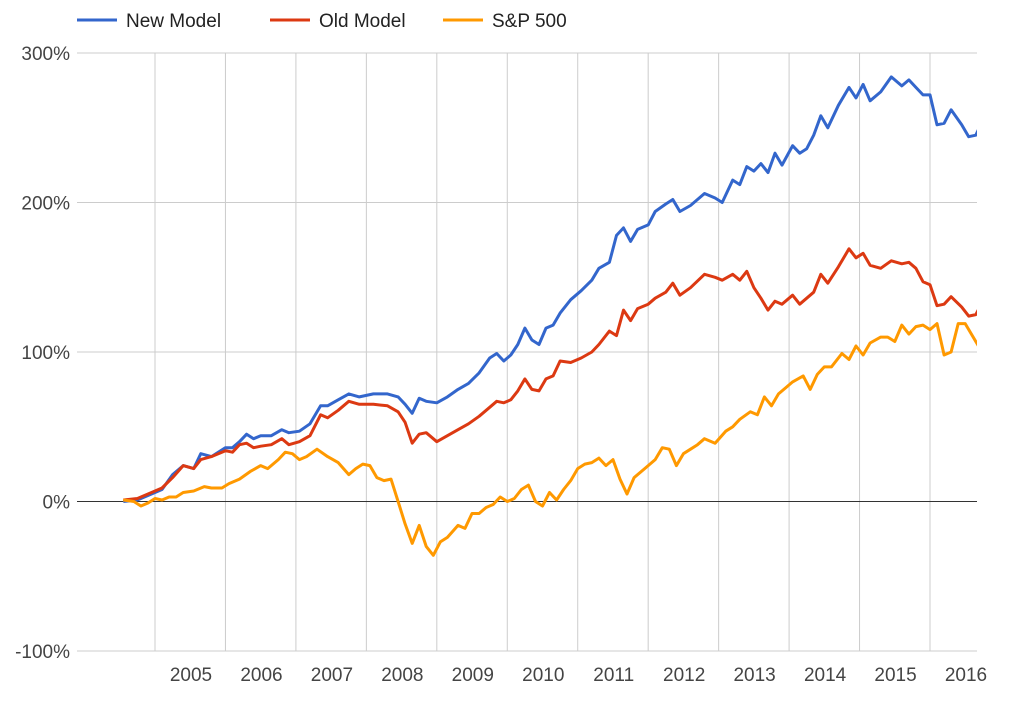  Describe the element at coordinates (42, 652) in the screenshot. I see `y-tick-label: -100%` at that location.